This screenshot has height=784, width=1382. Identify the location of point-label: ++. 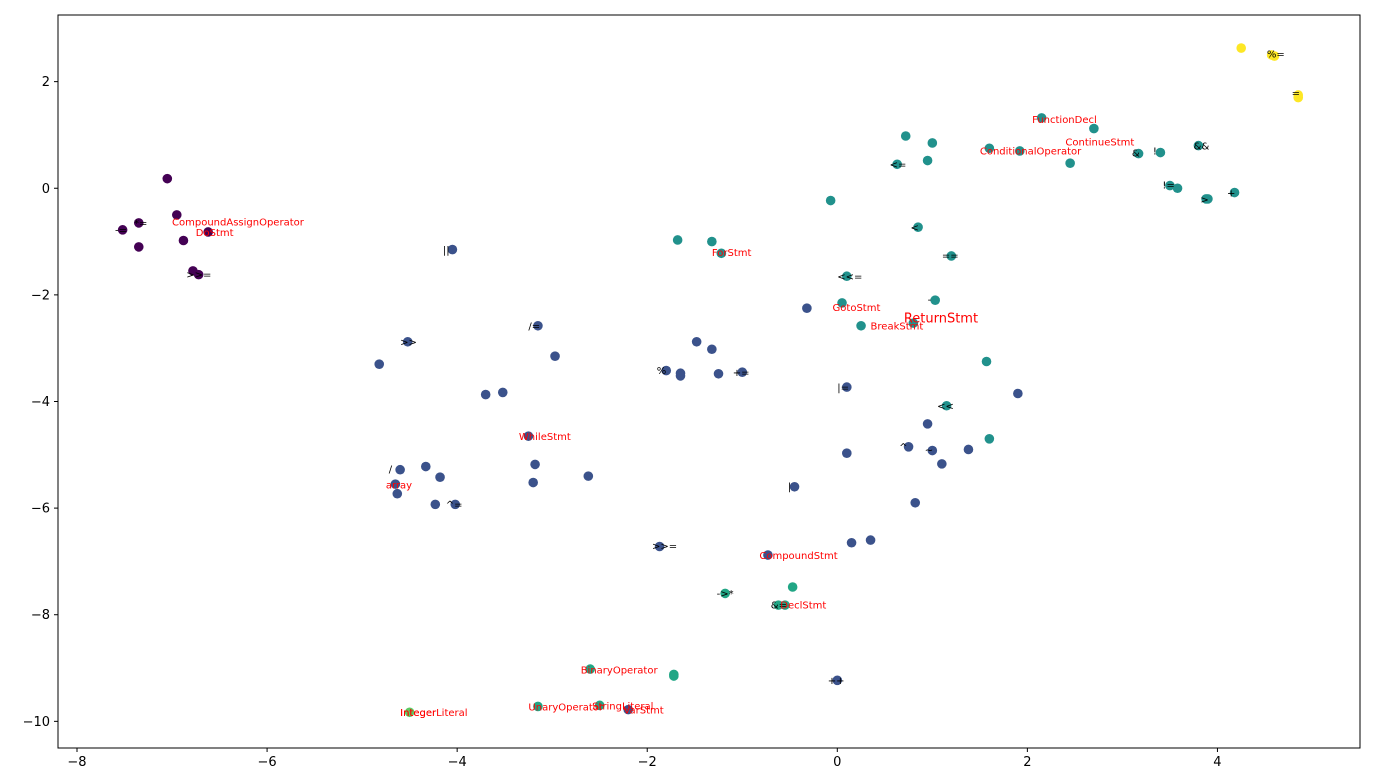
(836, 681).